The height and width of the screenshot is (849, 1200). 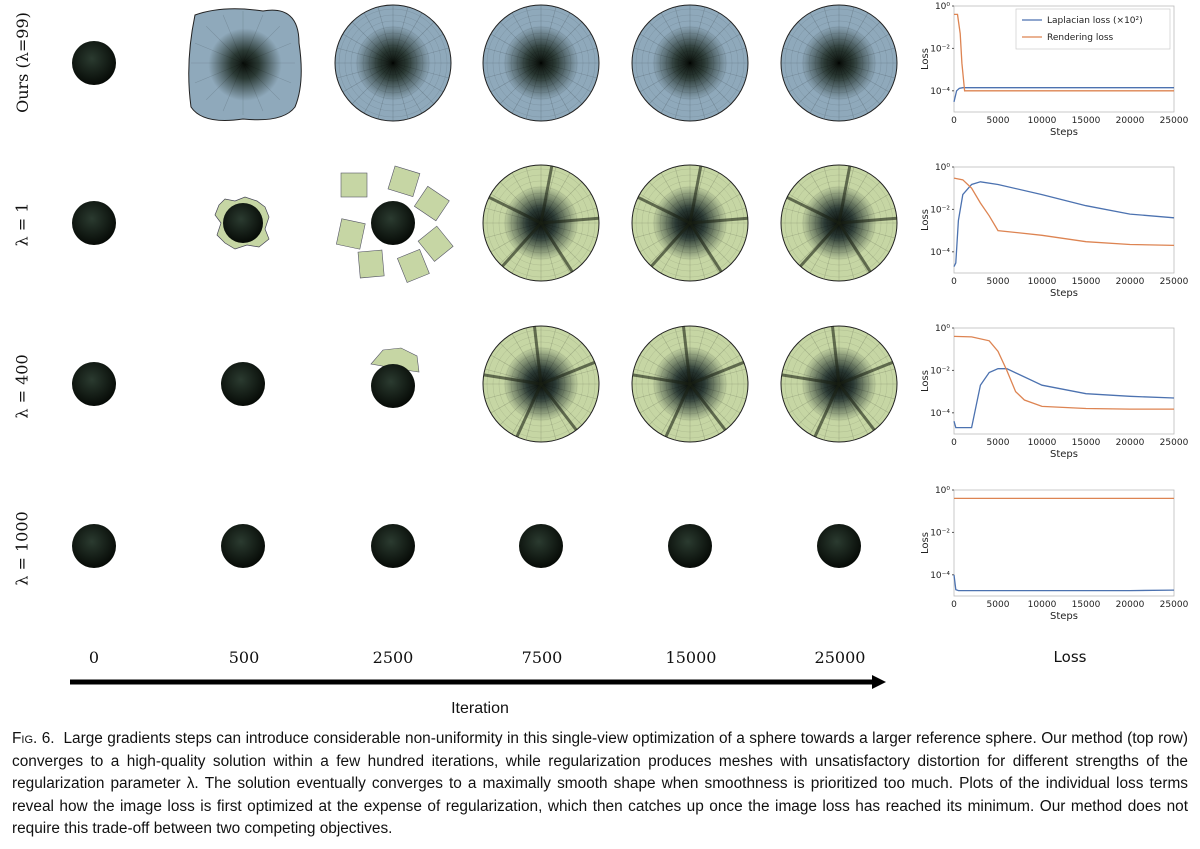 What do you see at coordinates (393, 657) in the screenshot?
I see `iteration-tick: 2500` at bounding box center [393, 657].